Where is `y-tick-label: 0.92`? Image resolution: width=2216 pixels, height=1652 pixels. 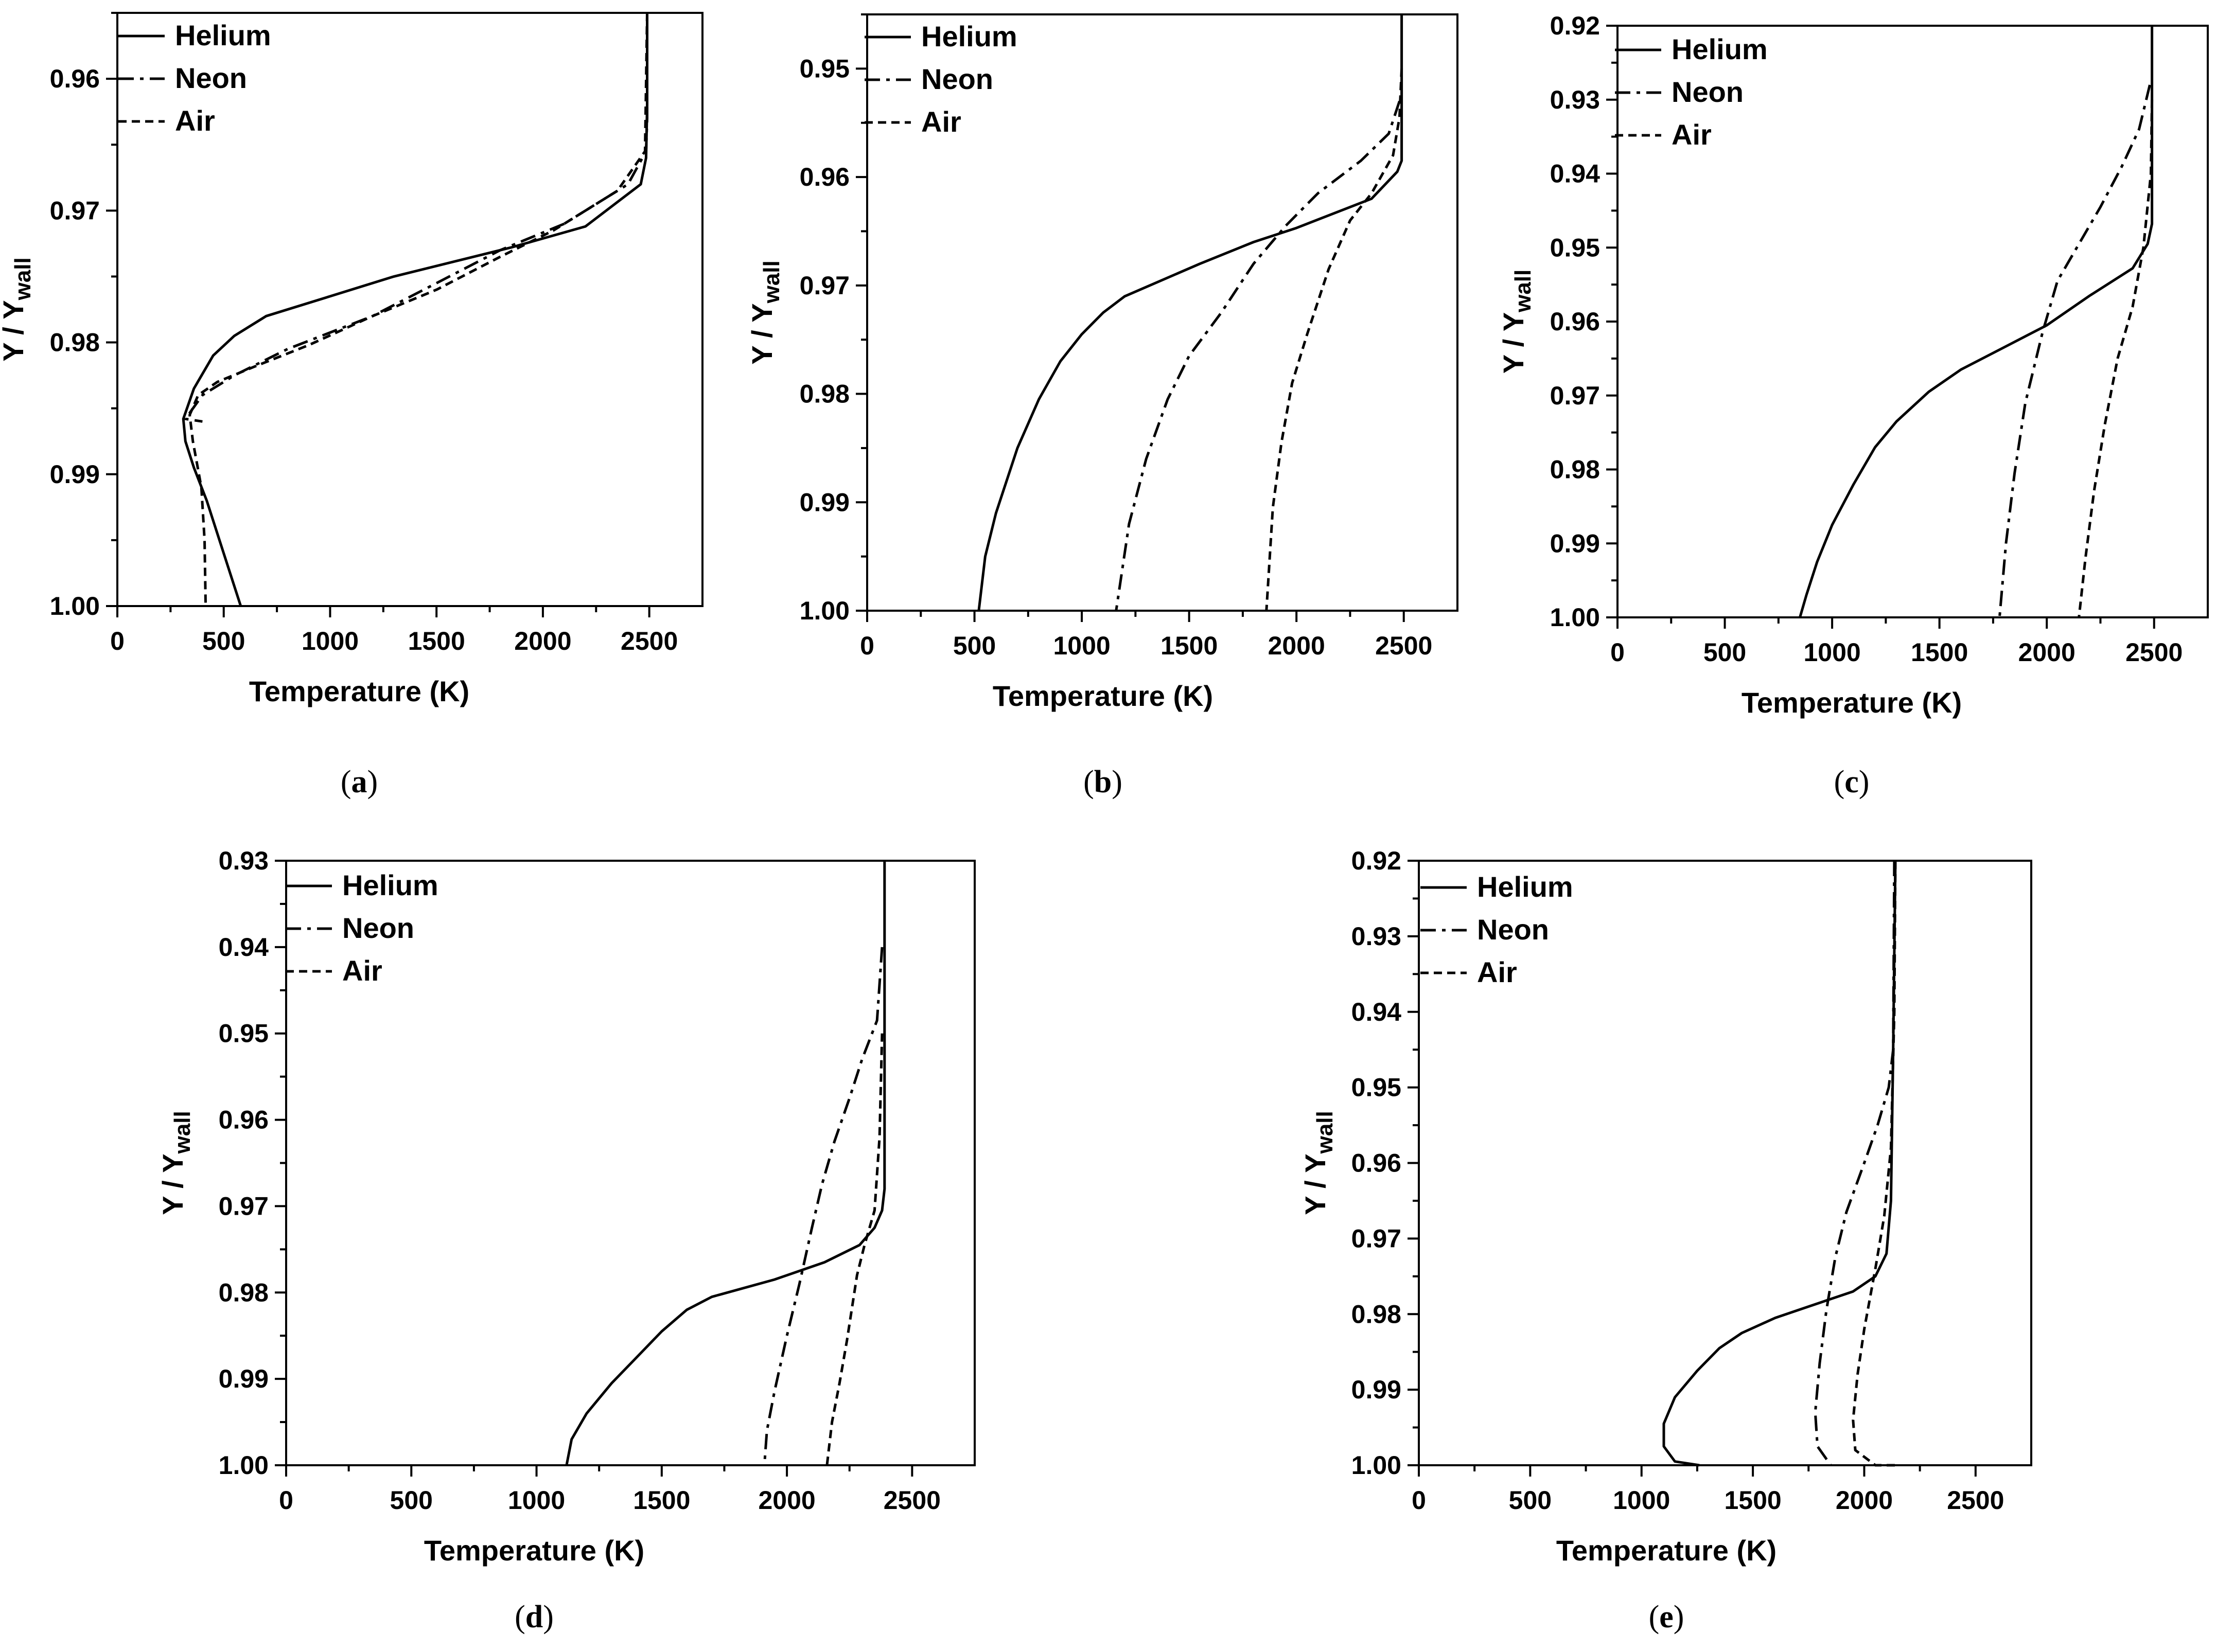
y-tick-label: 0.92 is located at coordinates (1575, 25).